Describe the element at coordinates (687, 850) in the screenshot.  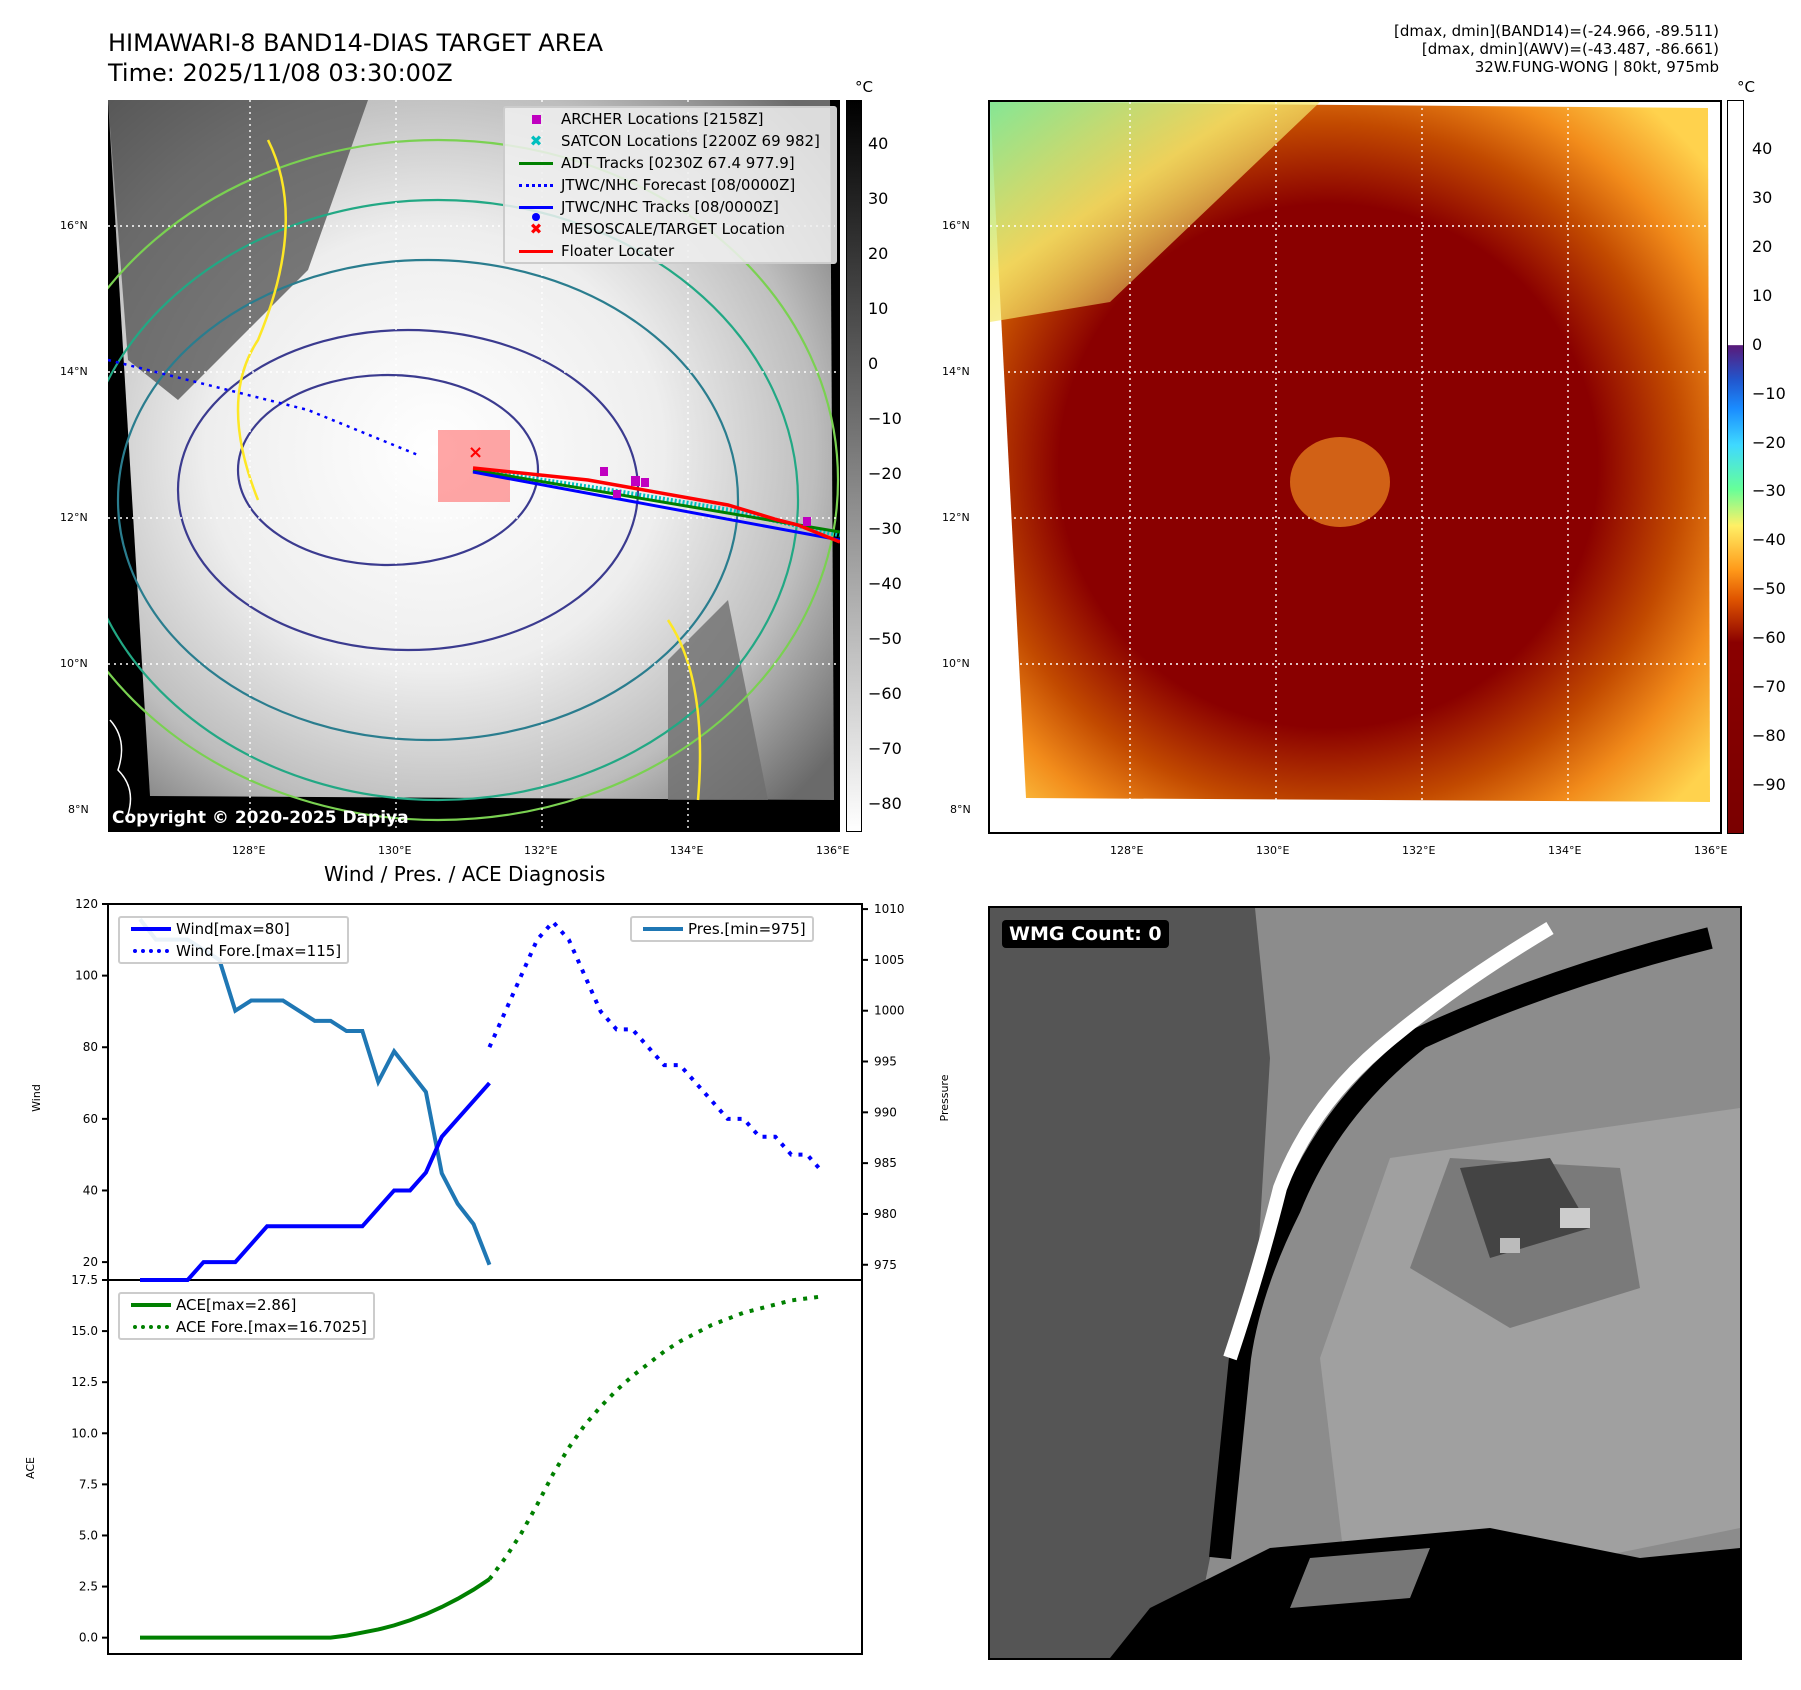
I see `map1-lon-134: 134°E` at that location.